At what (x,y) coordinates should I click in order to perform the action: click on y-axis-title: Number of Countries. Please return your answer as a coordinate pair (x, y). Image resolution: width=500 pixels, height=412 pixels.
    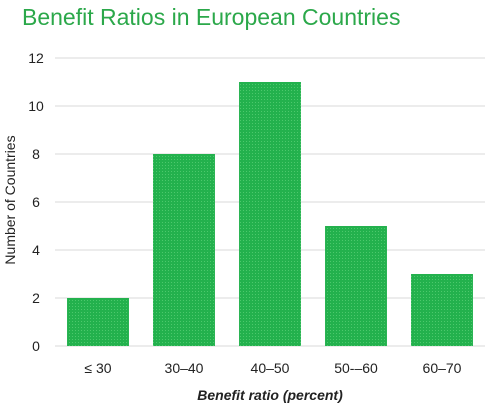
    Looking at the image, I should click on (10, 199).